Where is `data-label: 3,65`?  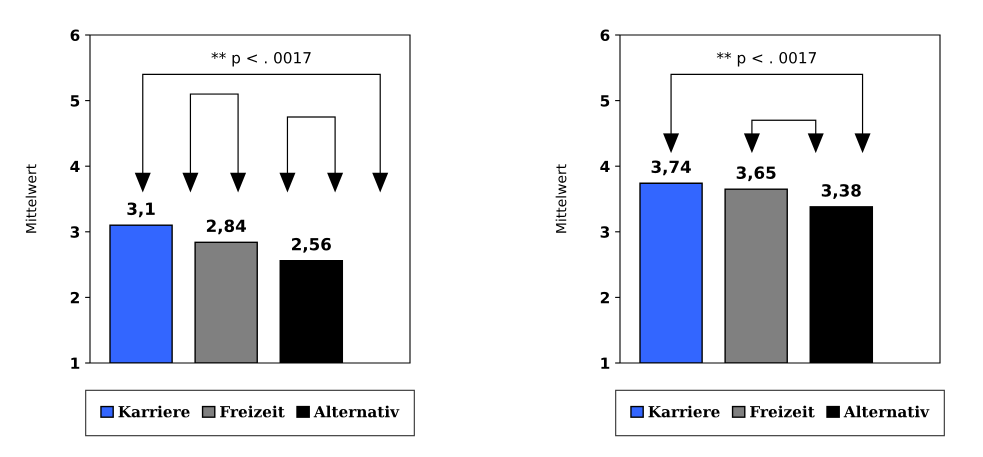
data-label: 3,65 is located at coordinates (756, 174).